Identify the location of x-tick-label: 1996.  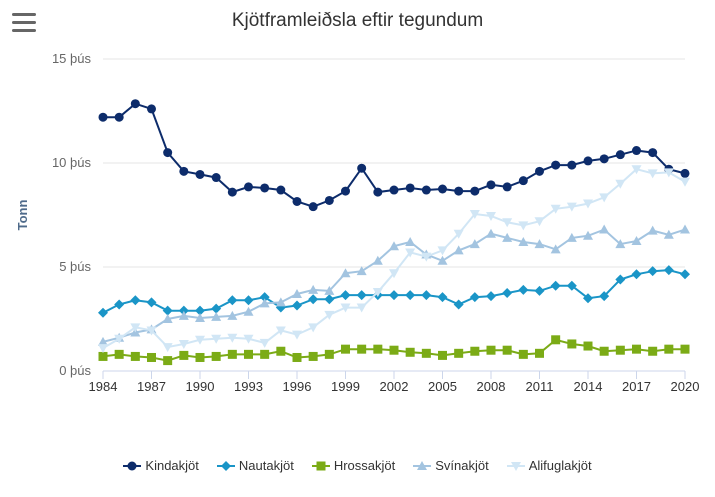
(297, 386).